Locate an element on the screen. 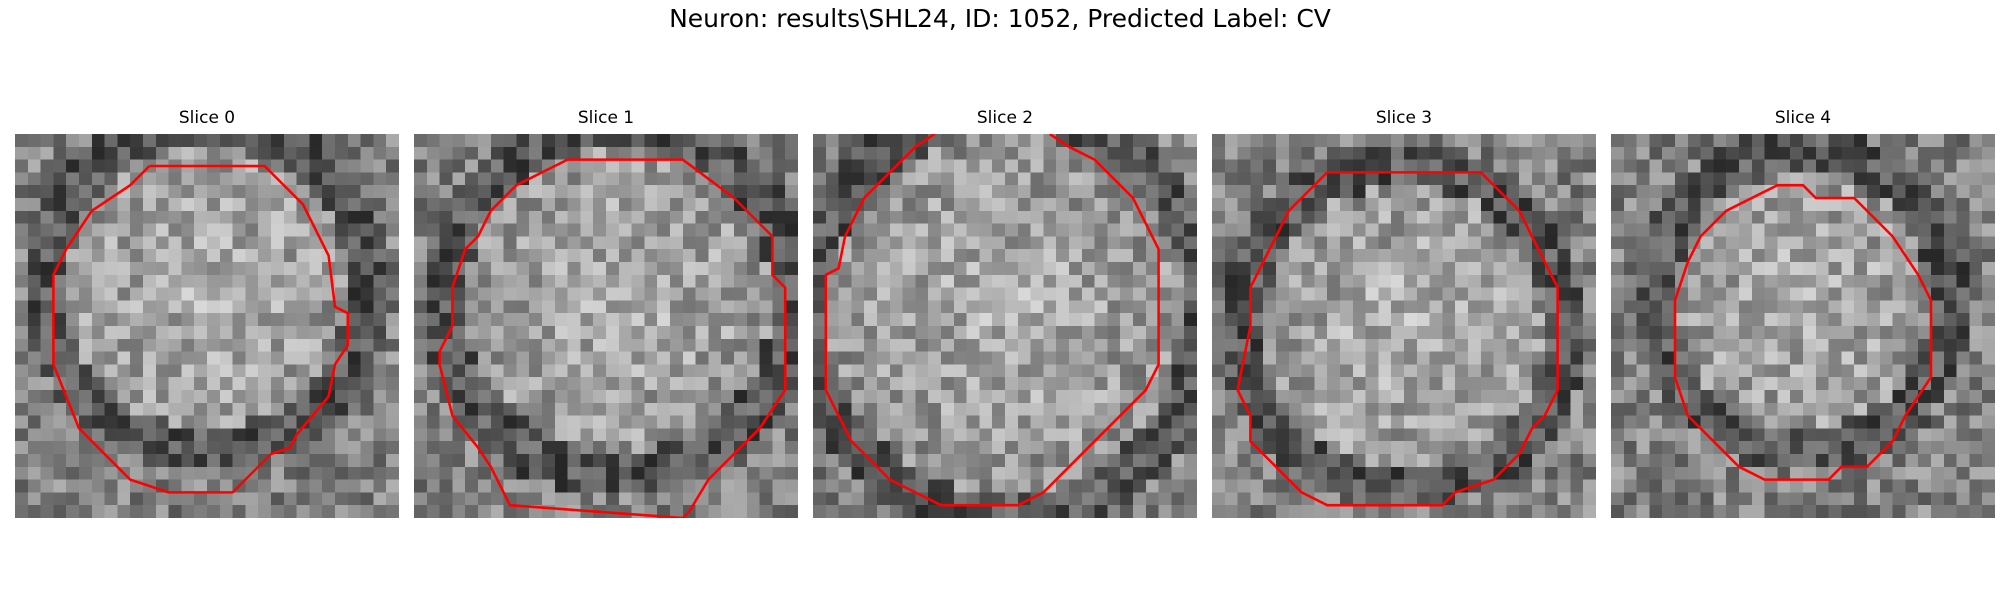 This screenshot has height=600, width=2000. slice-image is located at coordinates (207, 326).